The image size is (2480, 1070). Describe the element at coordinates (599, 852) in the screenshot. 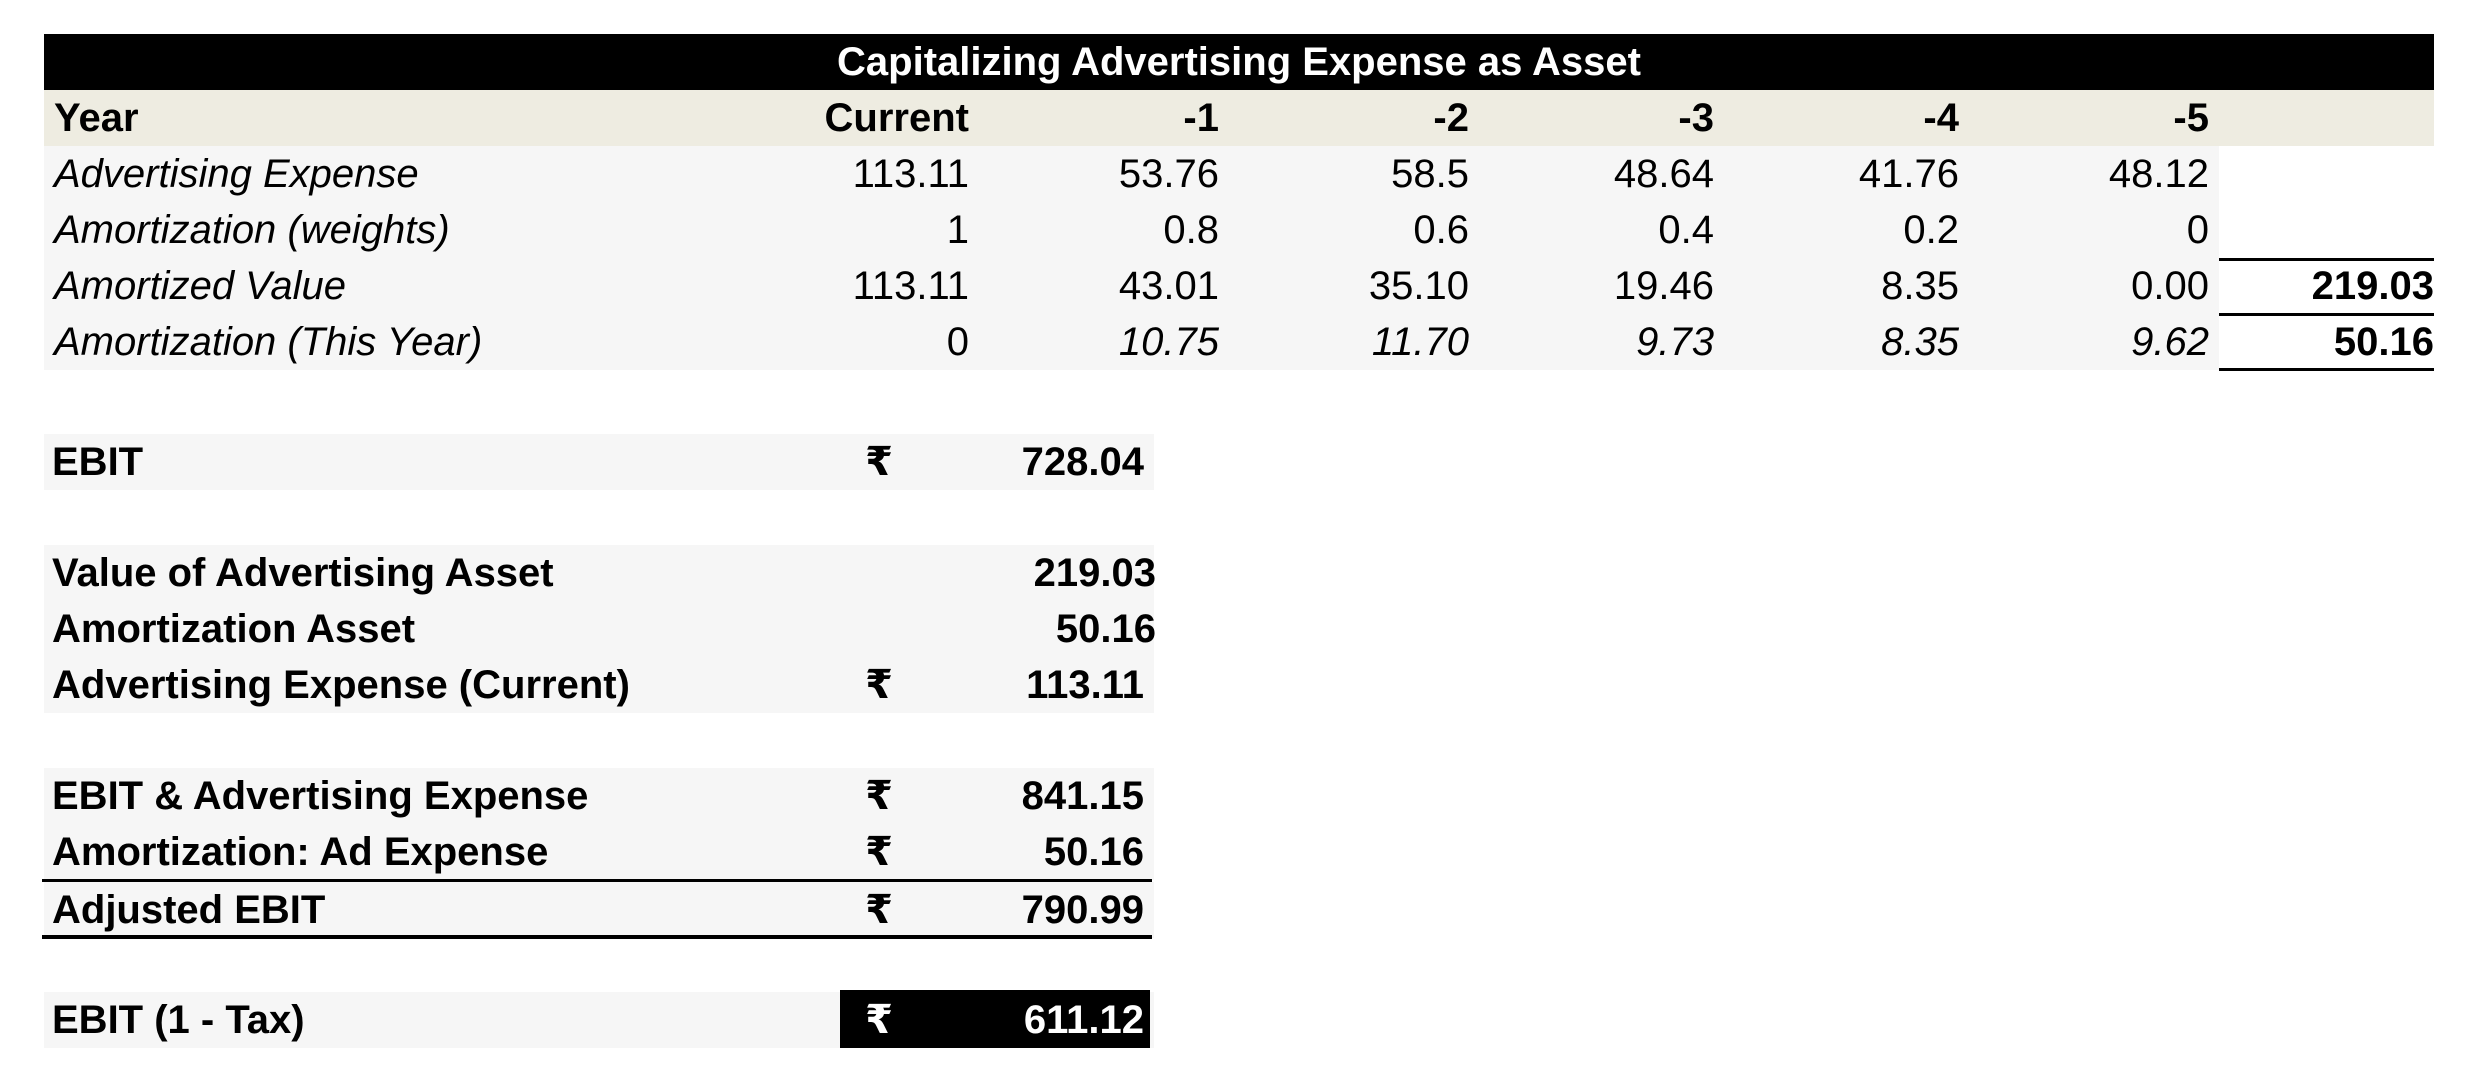

I see `amortization-ad-row: Amortization: Ad Expense ₹ 50.16` at that location.